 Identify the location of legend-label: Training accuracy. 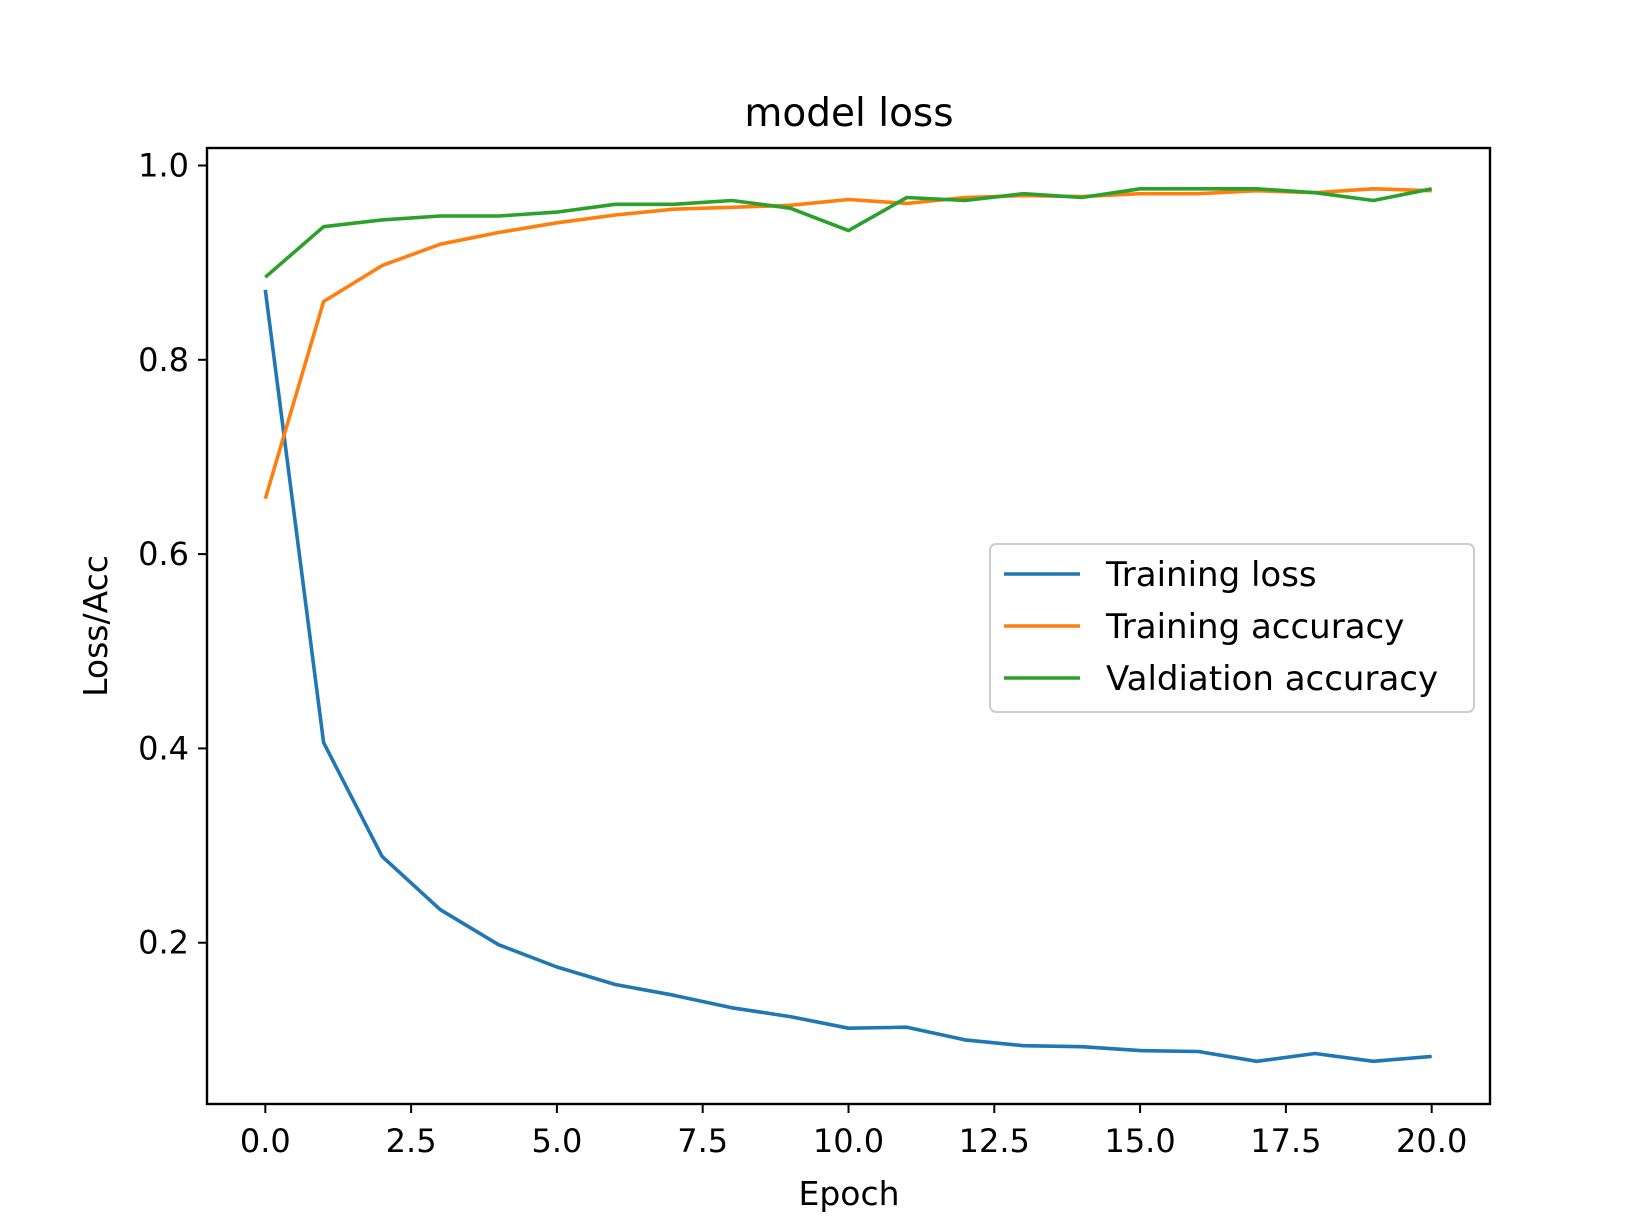
(1254, 627).